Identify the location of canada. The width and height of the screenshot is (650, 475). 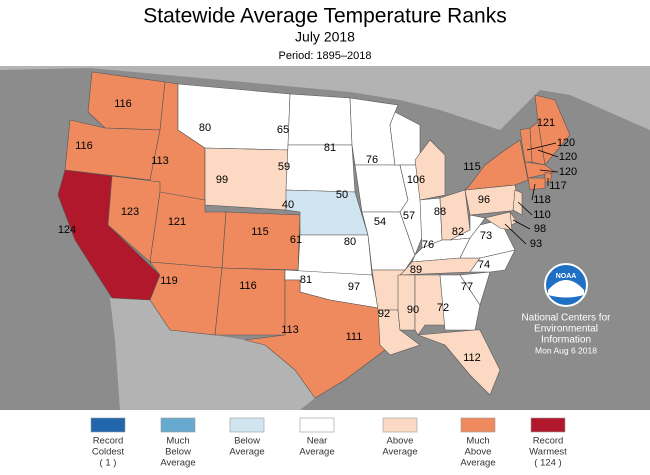
(325, 98).